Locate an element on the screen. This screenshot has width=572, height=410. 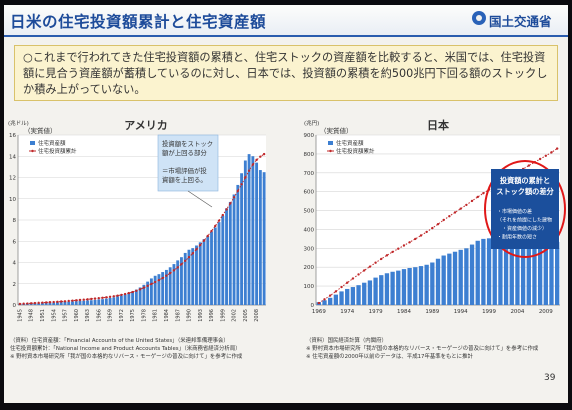
legend-marker is located at coordinates (330, 151).